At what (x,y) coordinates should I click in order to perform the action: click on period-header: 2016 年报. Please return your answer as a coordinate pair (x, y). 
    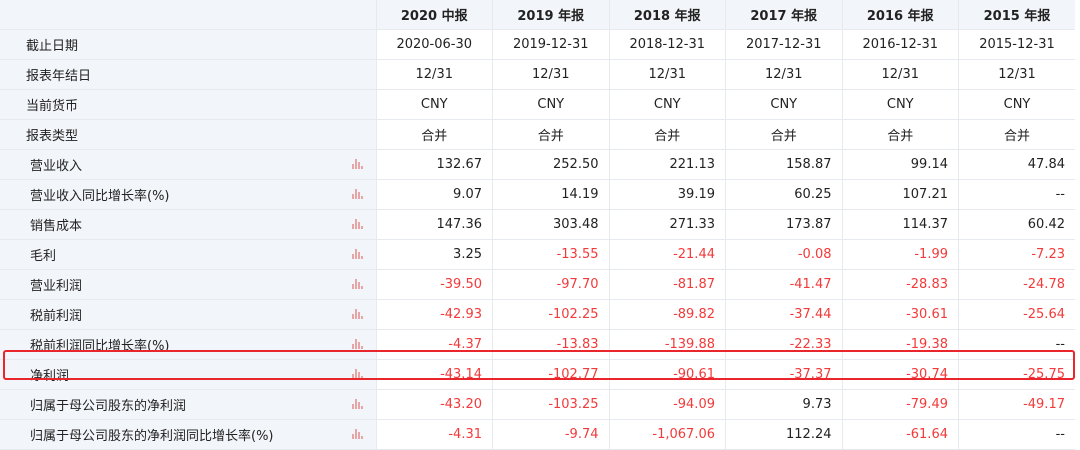
    Looking at the image, I should click on (900, 15).